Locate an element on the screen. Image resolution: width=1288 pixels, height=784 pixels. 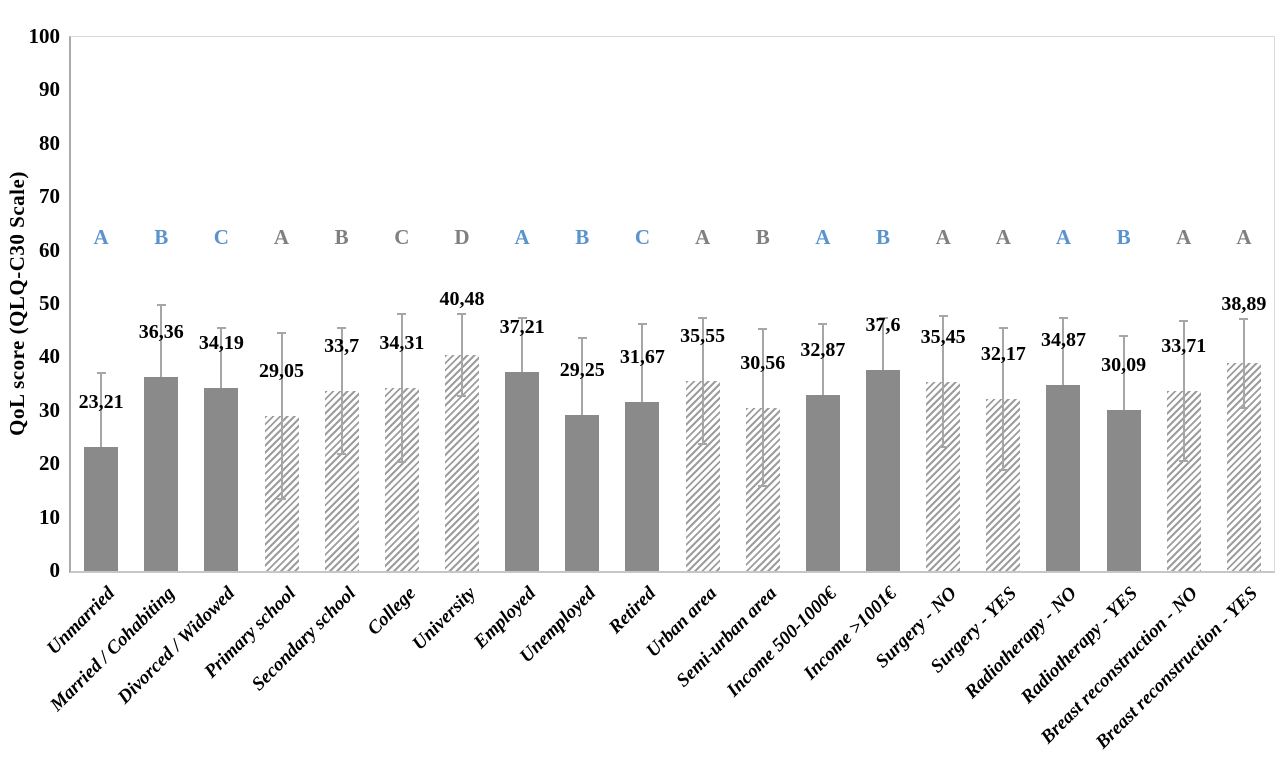
bar-radiotherapy-no is located at coordinates (1063, 477).